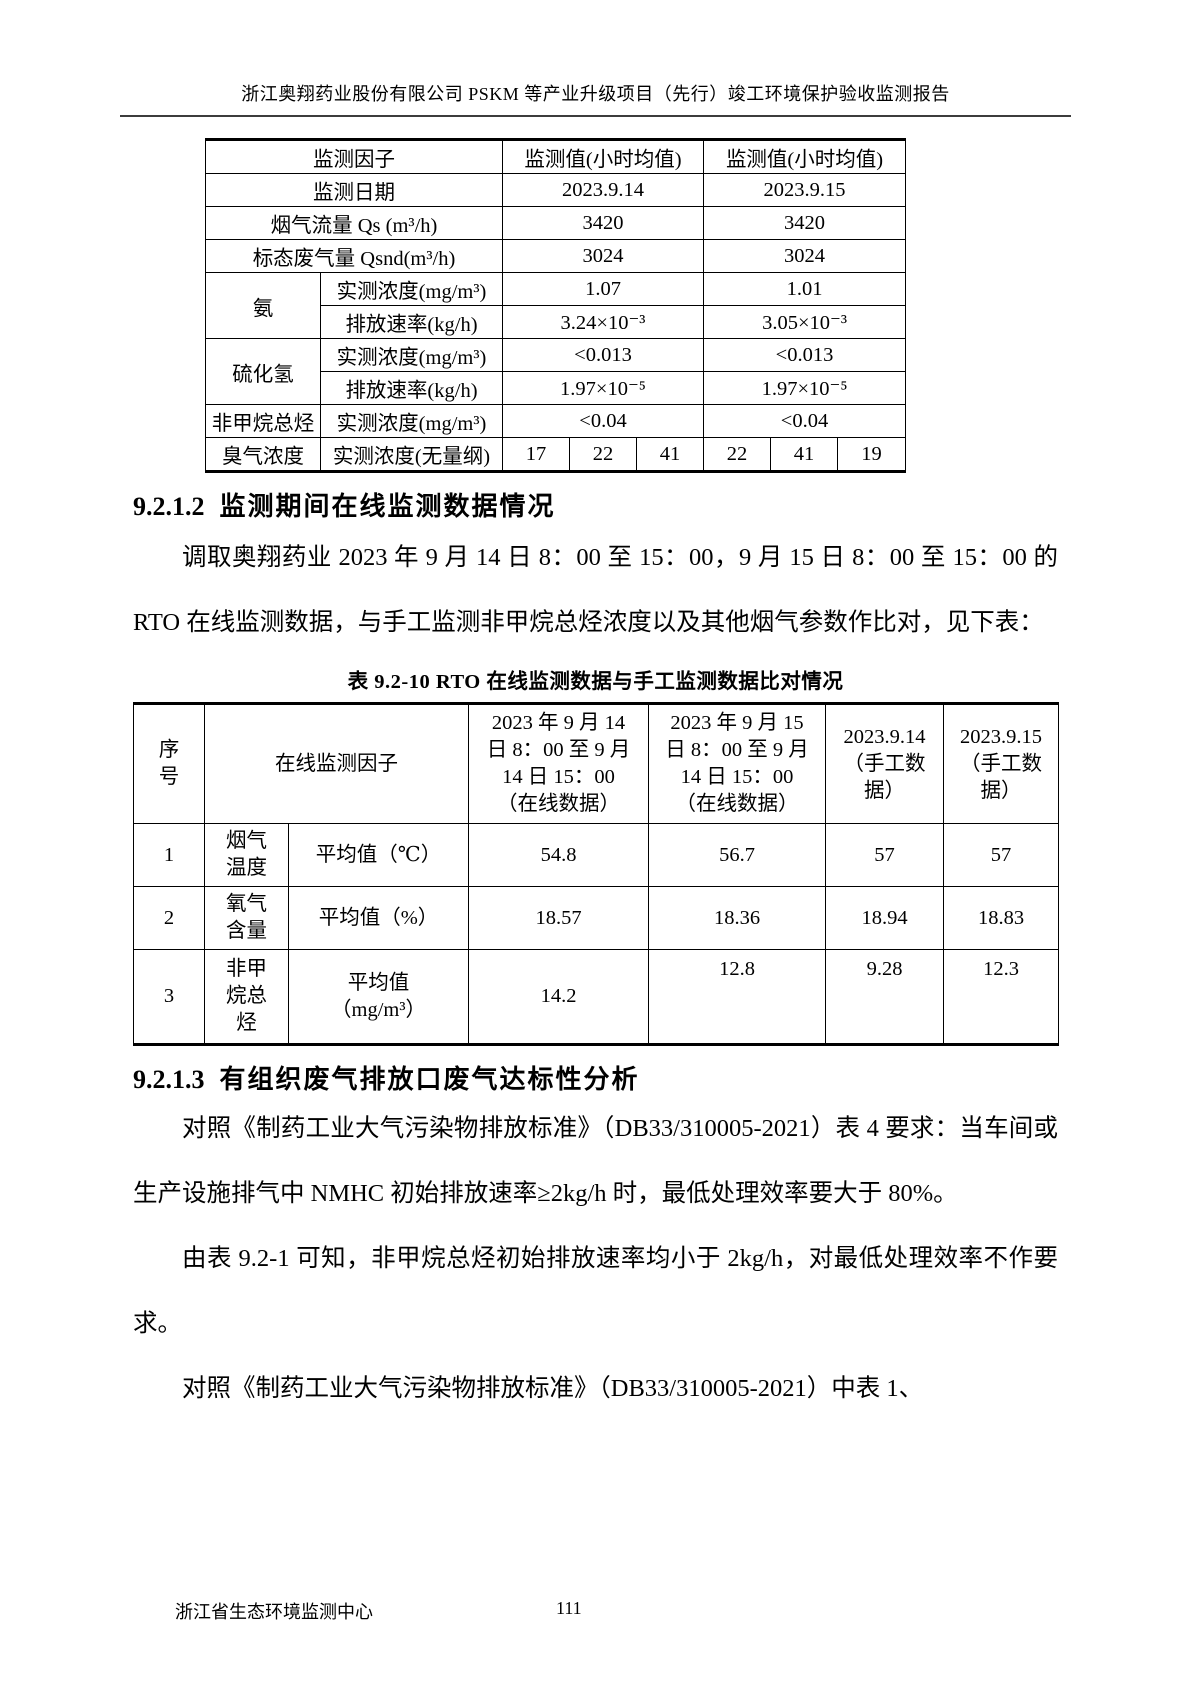  Describe the element at coordinates (737, 918) in the screenshot. I see `table-cell: 18.36` at that location.